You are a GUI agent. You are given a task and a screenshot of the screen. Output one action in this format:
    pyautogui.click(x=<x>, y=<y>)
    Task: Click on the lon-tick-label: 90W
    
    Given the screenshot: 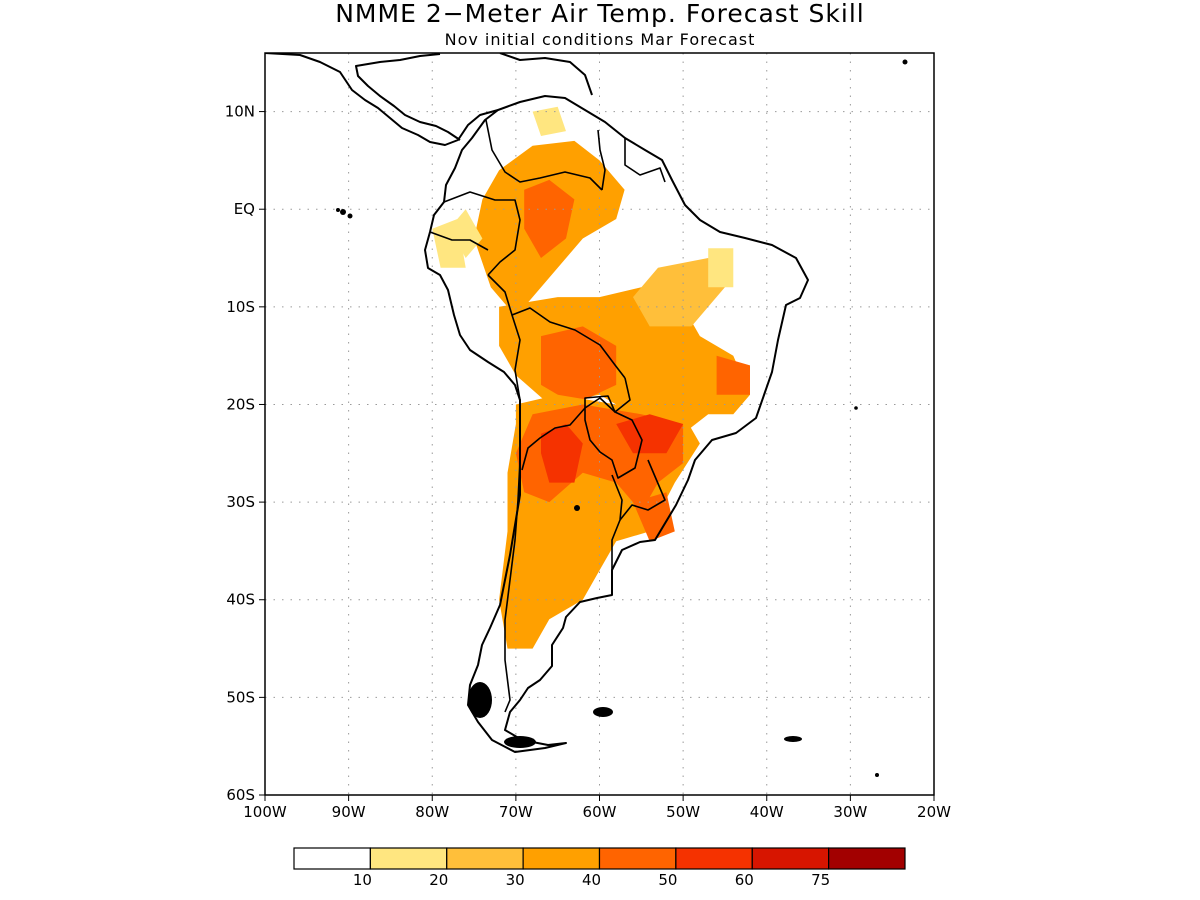 What is the action you would take?
    pyautogui.click(x=349, y=812)
    